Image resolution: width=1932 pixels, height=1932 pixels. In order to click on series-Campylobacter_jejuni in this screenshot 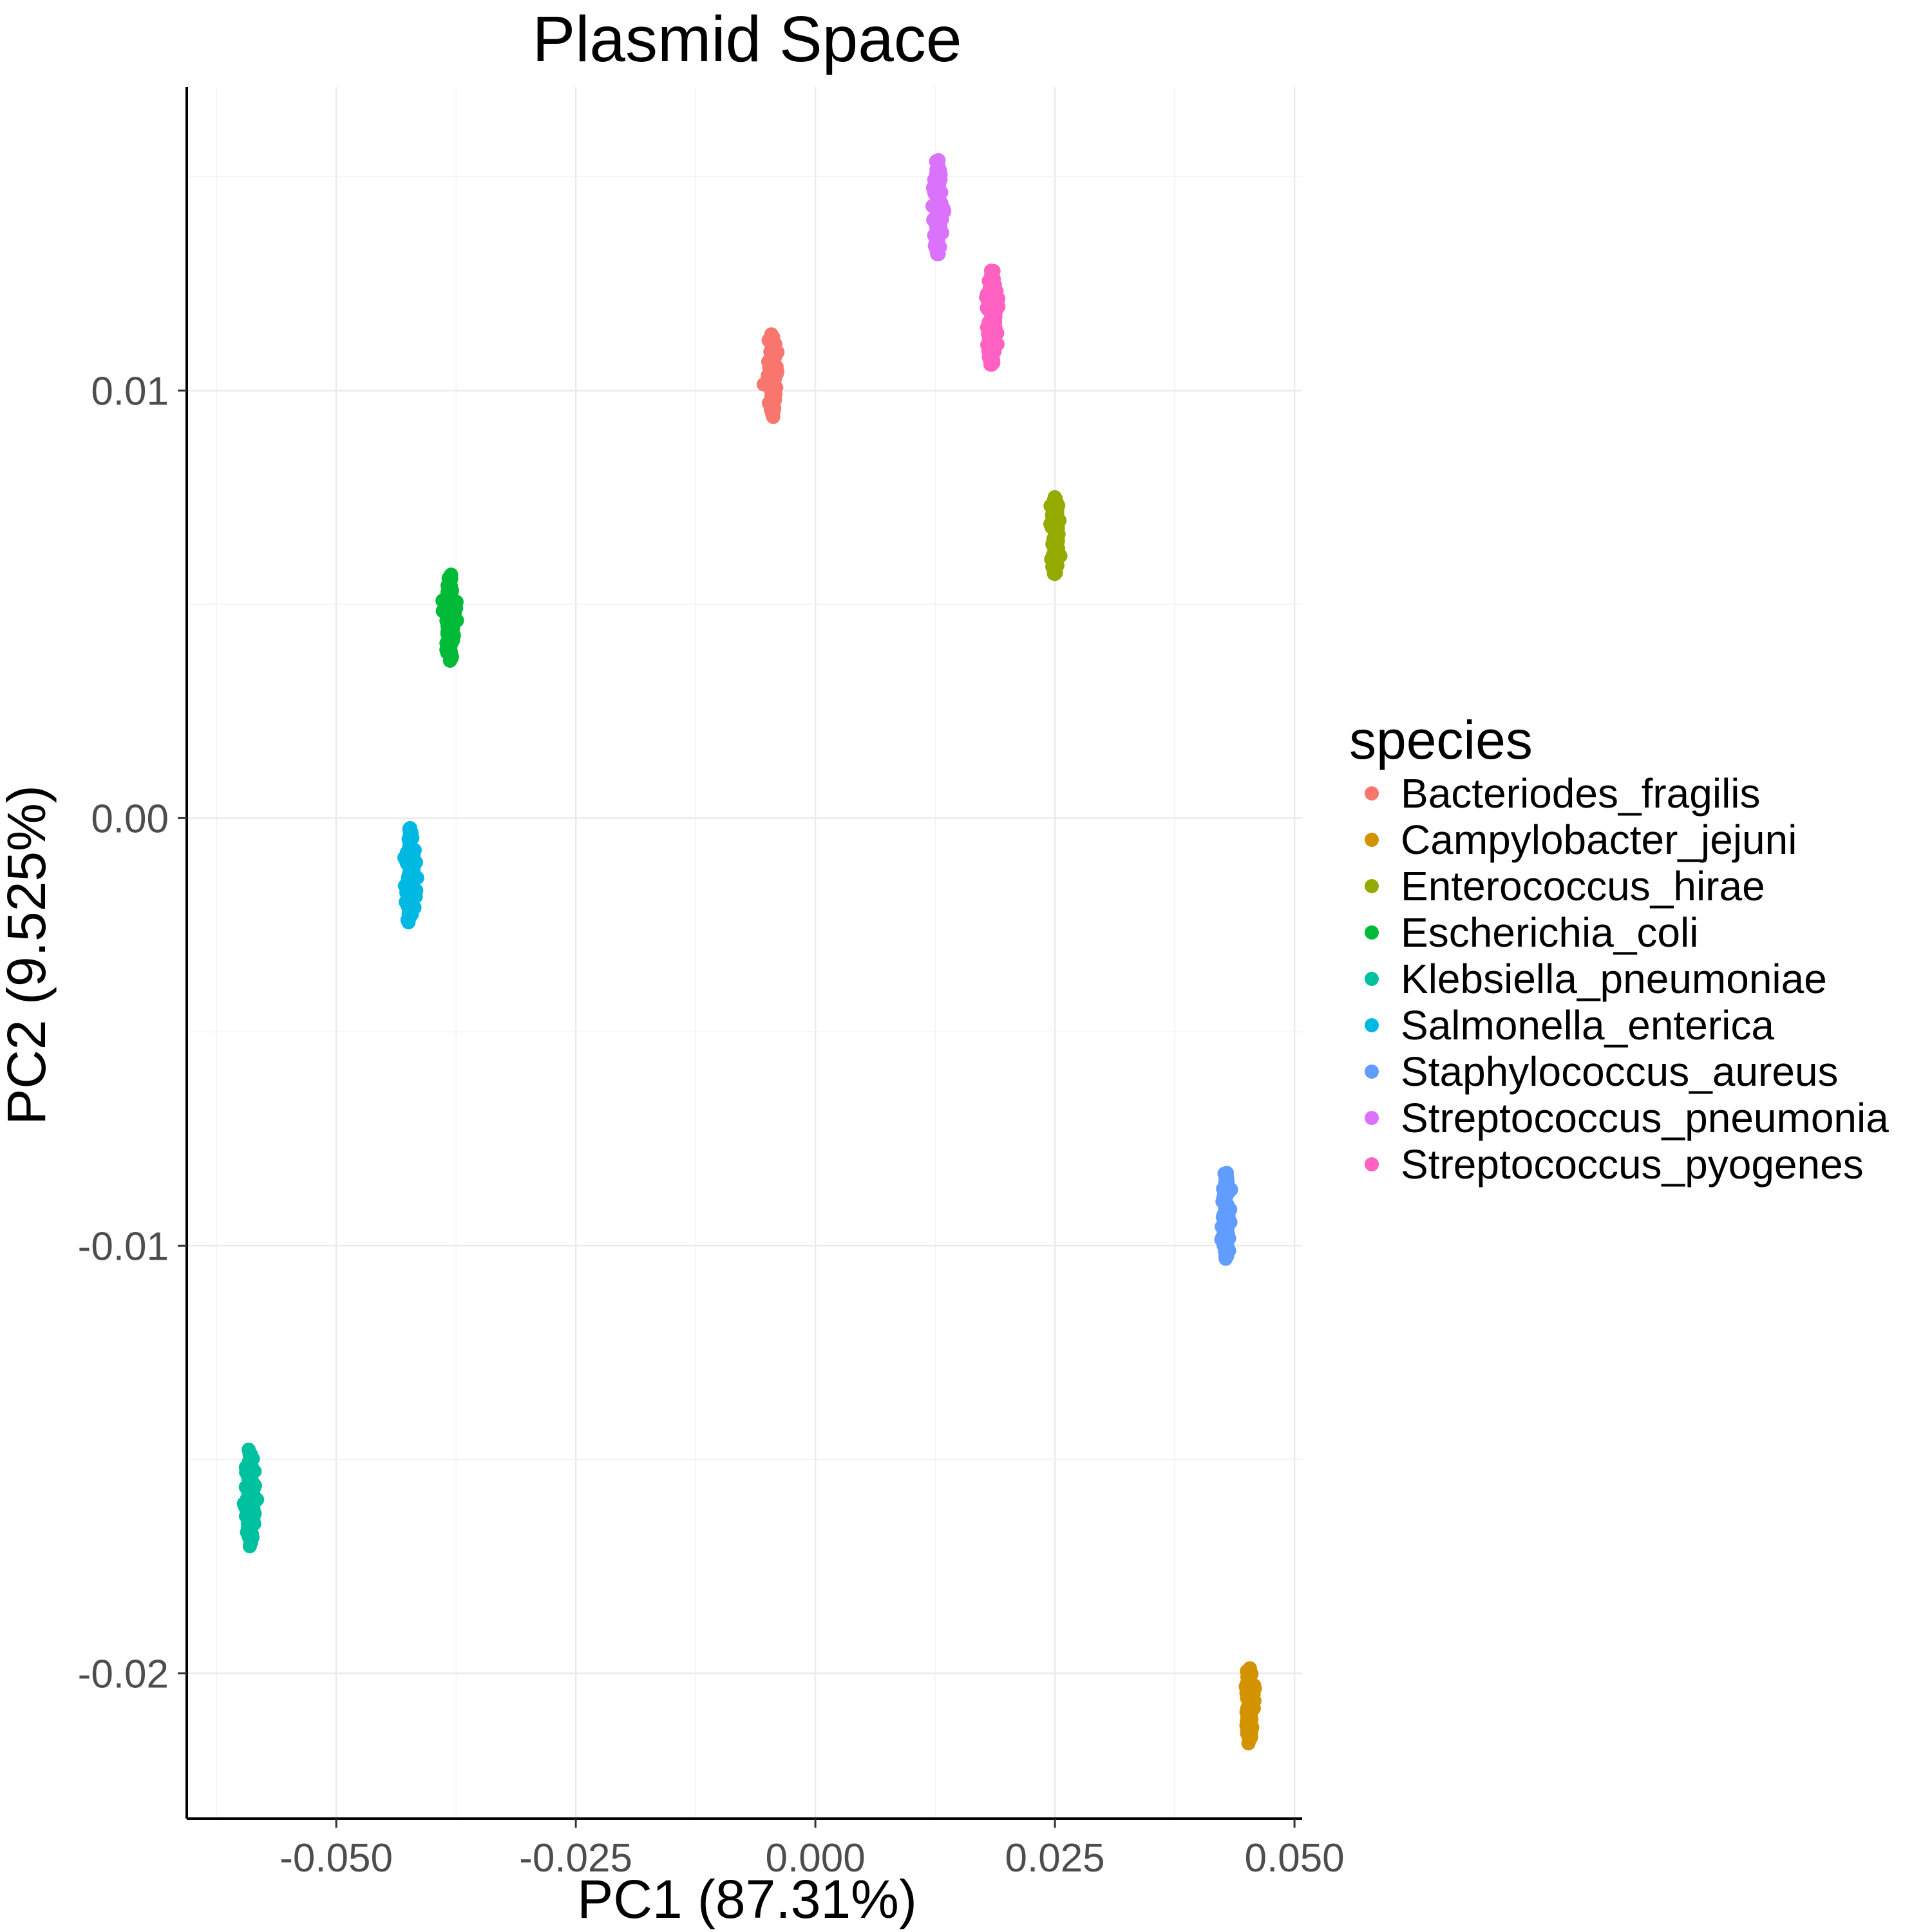, I will do `click(1250, 1706)`.